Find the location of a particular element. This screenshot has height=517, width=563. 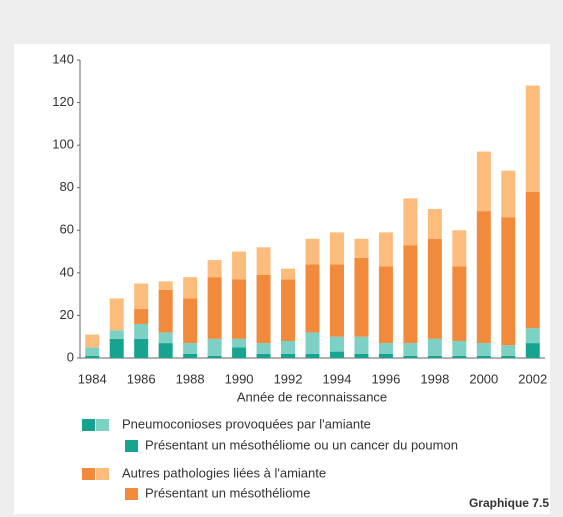

x-tick-label: 1992 is located at coordinates (288, 378).